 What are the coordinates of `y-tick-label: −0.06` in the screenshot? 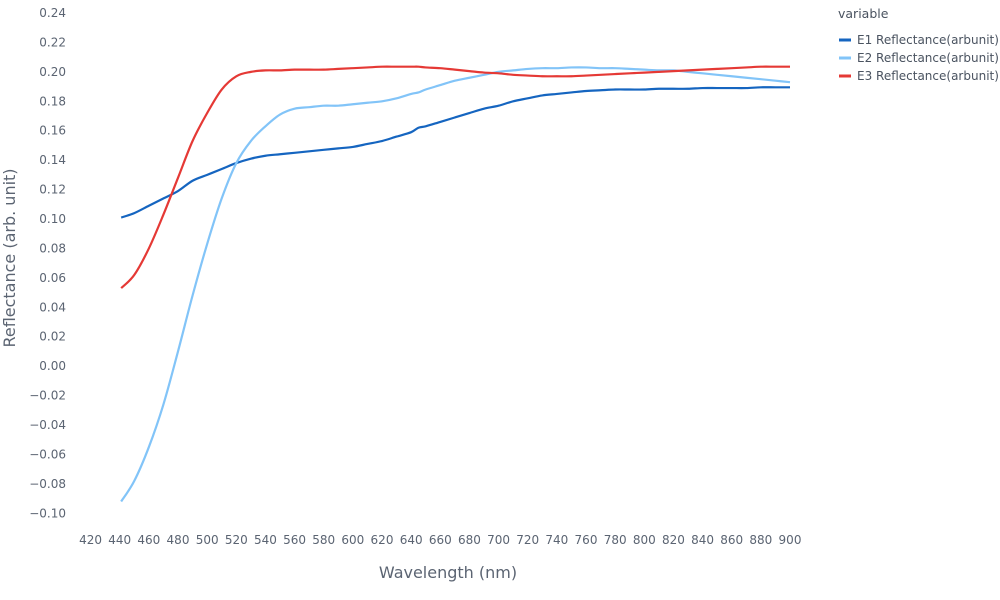 It's located at (47, 454).